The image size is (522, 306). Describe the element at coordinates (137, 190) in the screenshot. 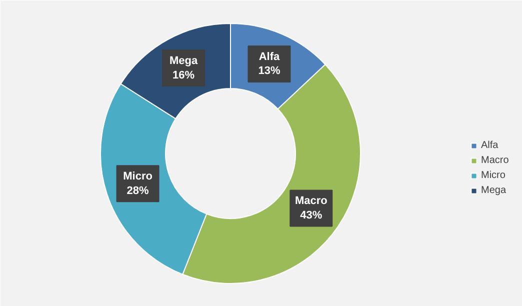

I see `data-label: 28%` at that location.